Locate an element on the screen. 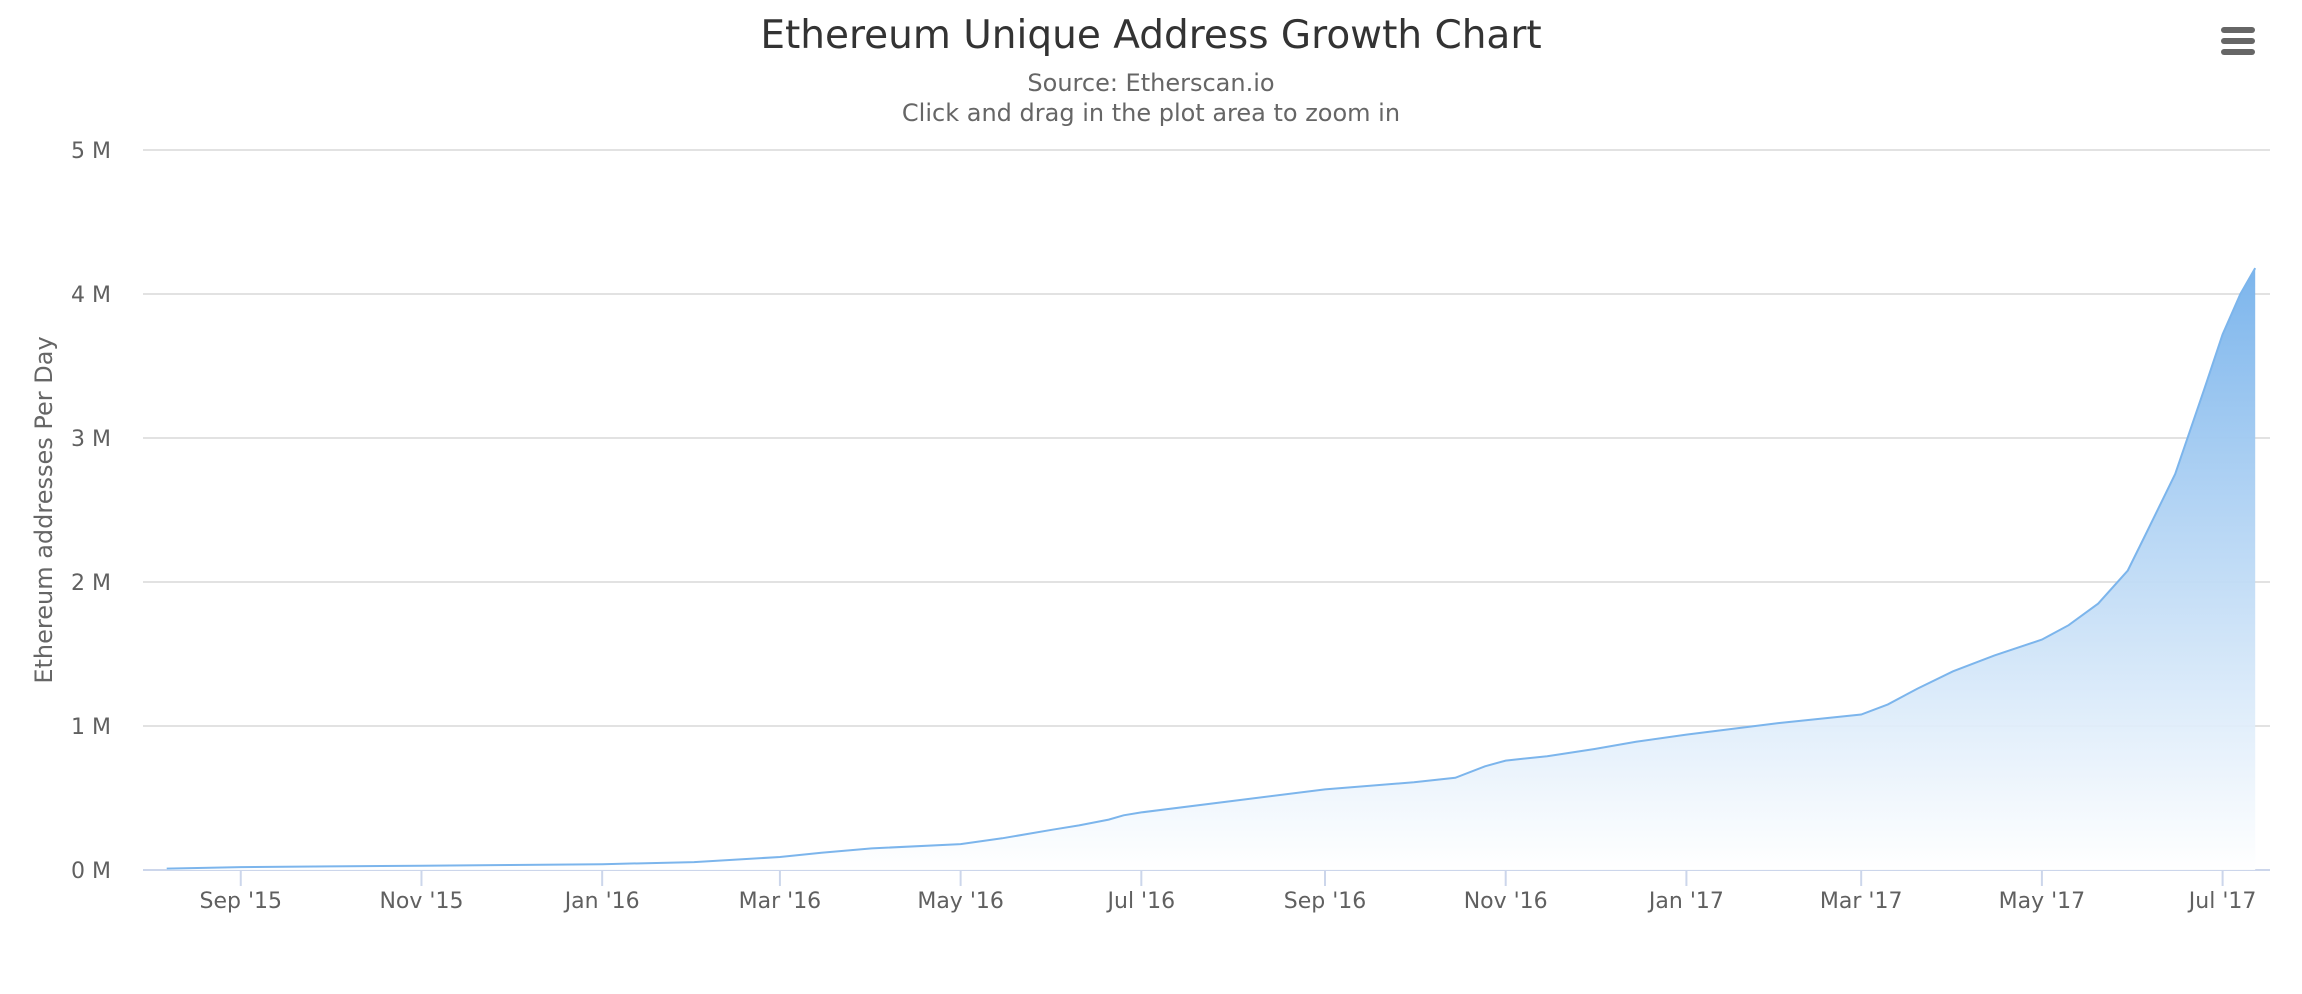 The image size is (2302, 994). y-axis-label: Ethereum addresses Per Day is located at coordinates (44, 509).